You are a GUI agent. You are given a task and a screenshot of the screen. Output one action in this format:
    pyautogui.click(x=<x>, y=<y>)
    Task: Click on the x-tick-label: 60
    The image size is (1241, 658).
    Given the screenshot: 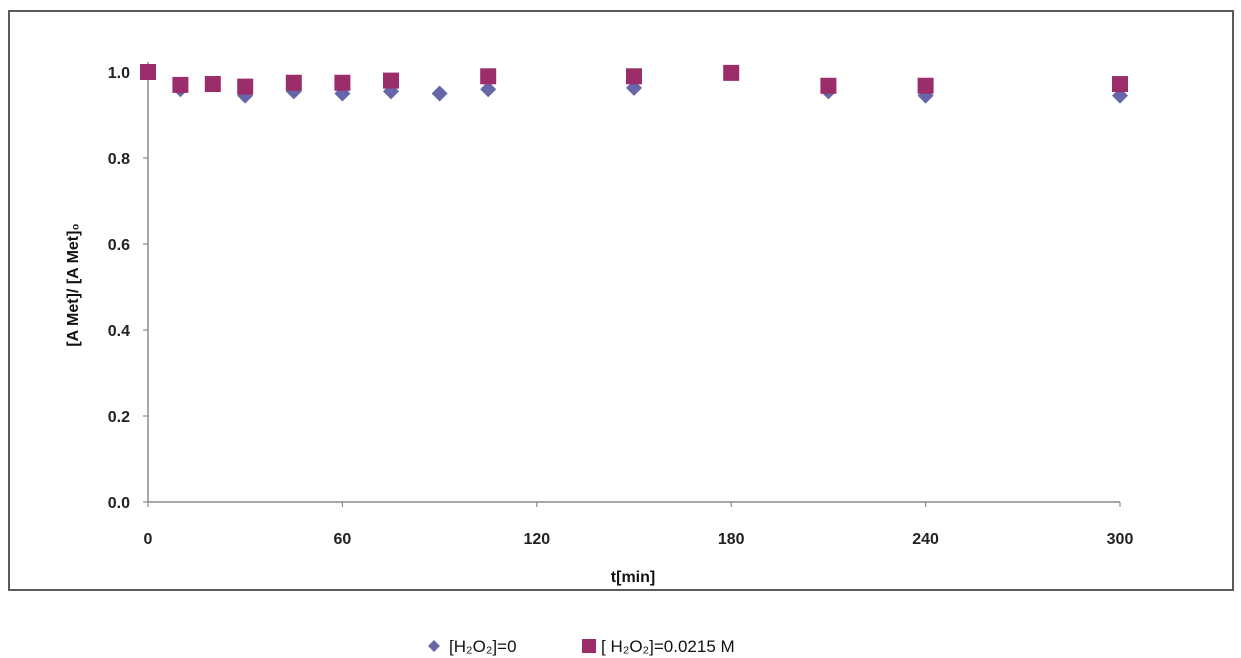 What is the action you would take?
    pyautogui.click(x=343, y=539)
    